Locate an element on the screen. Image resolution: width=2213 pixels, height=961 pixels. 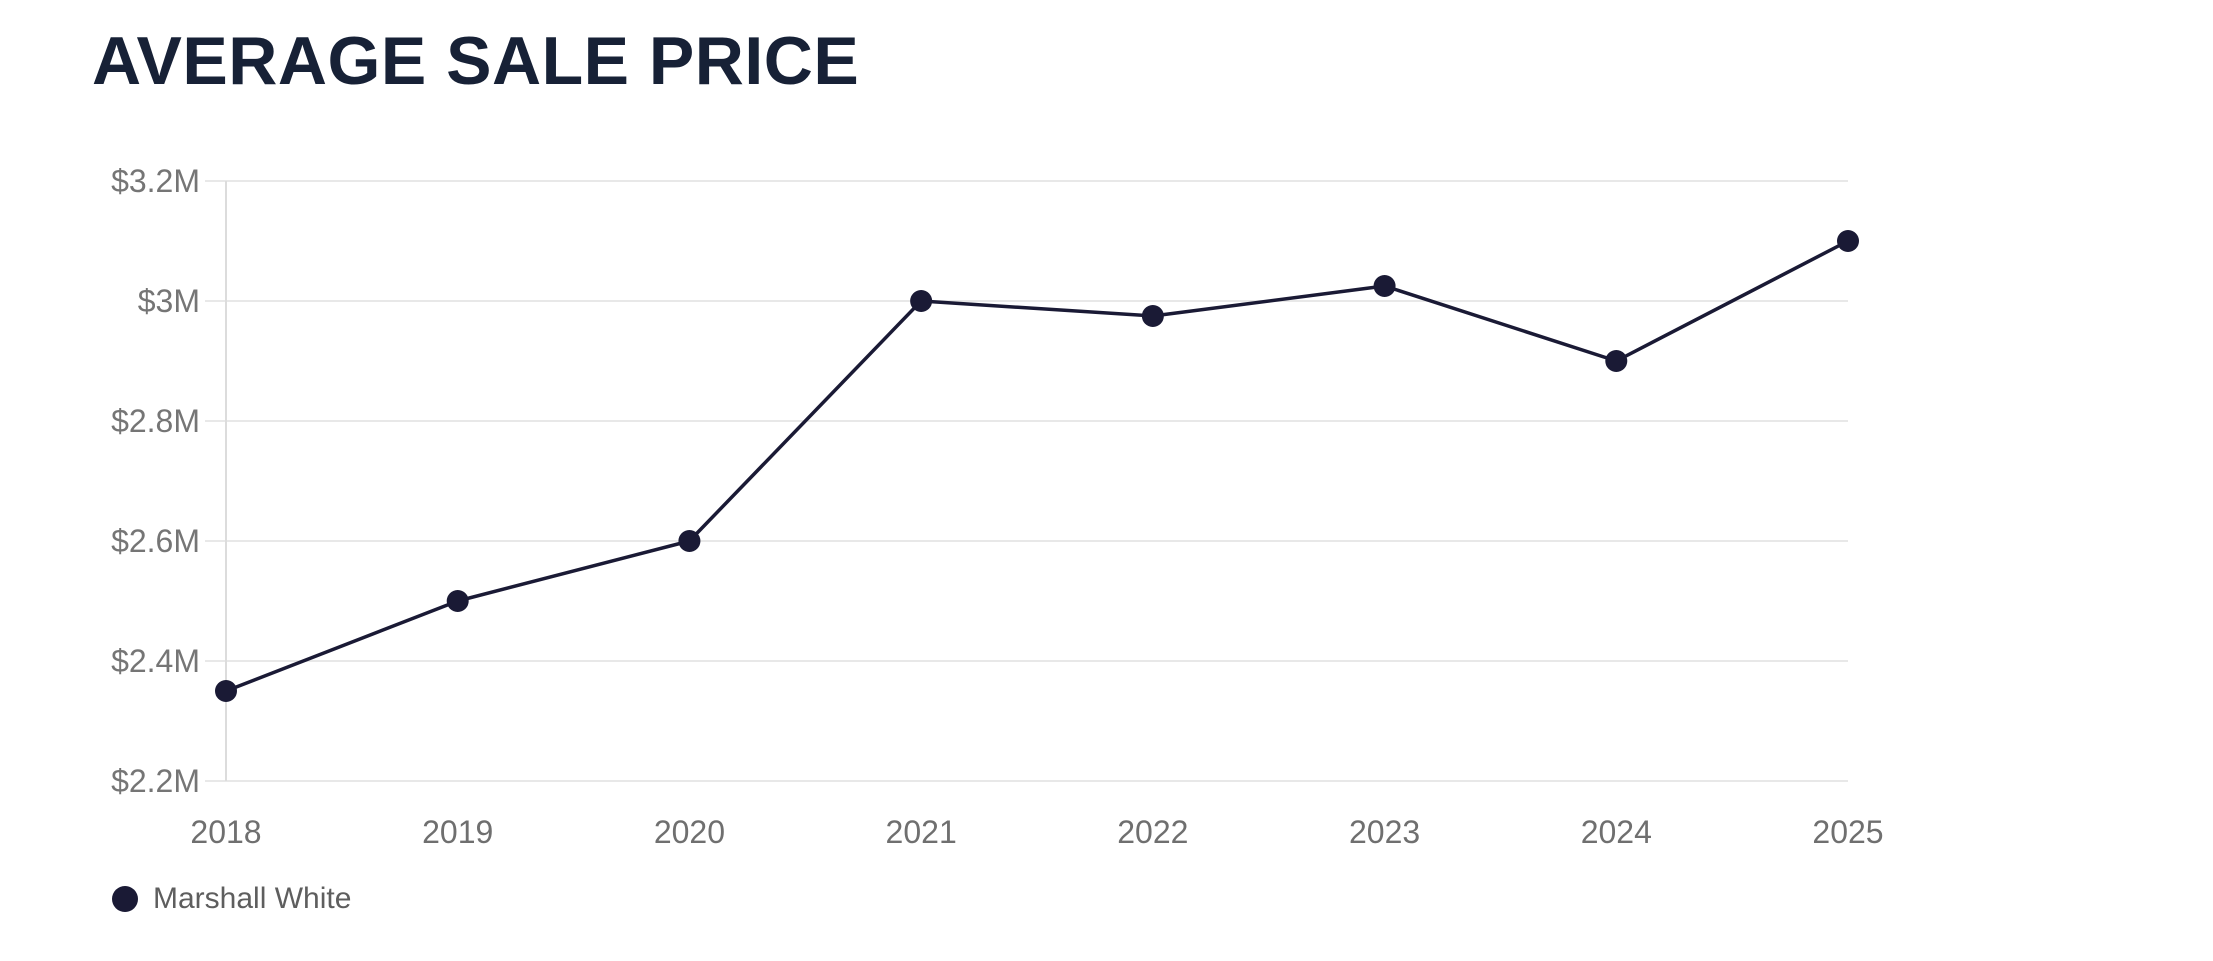
legend-series-label: Marshall White is located at coordinates (252, 898).